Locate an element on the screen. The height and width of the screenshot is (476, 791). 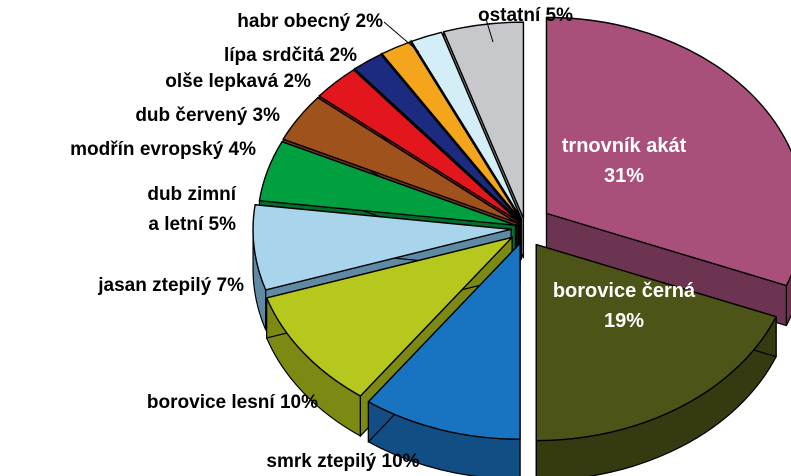
slice-label-line: lípa srdčitá 2% is located at coordinates (290, 55).